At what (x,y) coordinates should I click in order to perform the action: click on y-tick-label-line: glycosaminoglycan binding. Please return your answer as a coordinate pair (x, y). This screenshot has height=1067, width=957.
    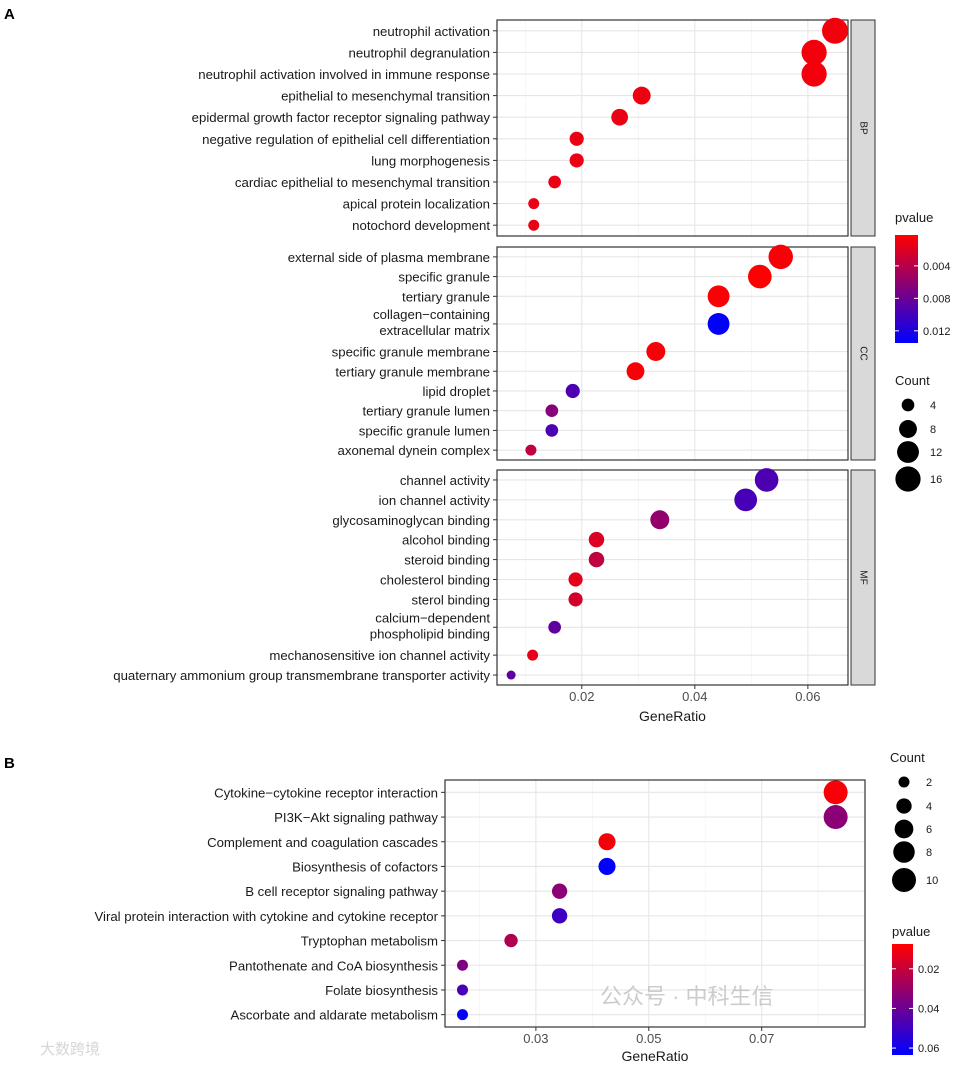
    Looking at the image, I should click on (411, 520).